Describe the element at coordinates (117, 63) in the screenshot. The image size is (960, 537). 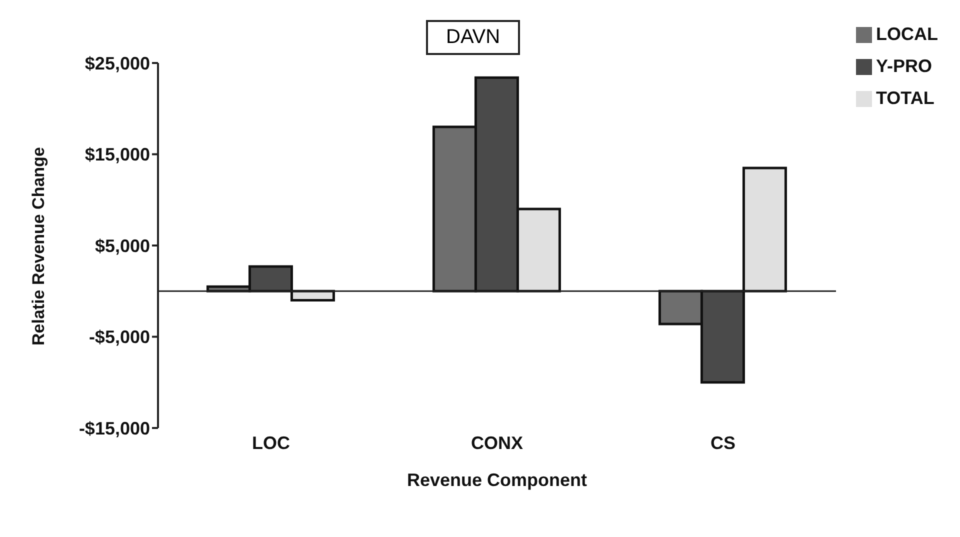
I see `y-tick-label: $25,000` at that location.